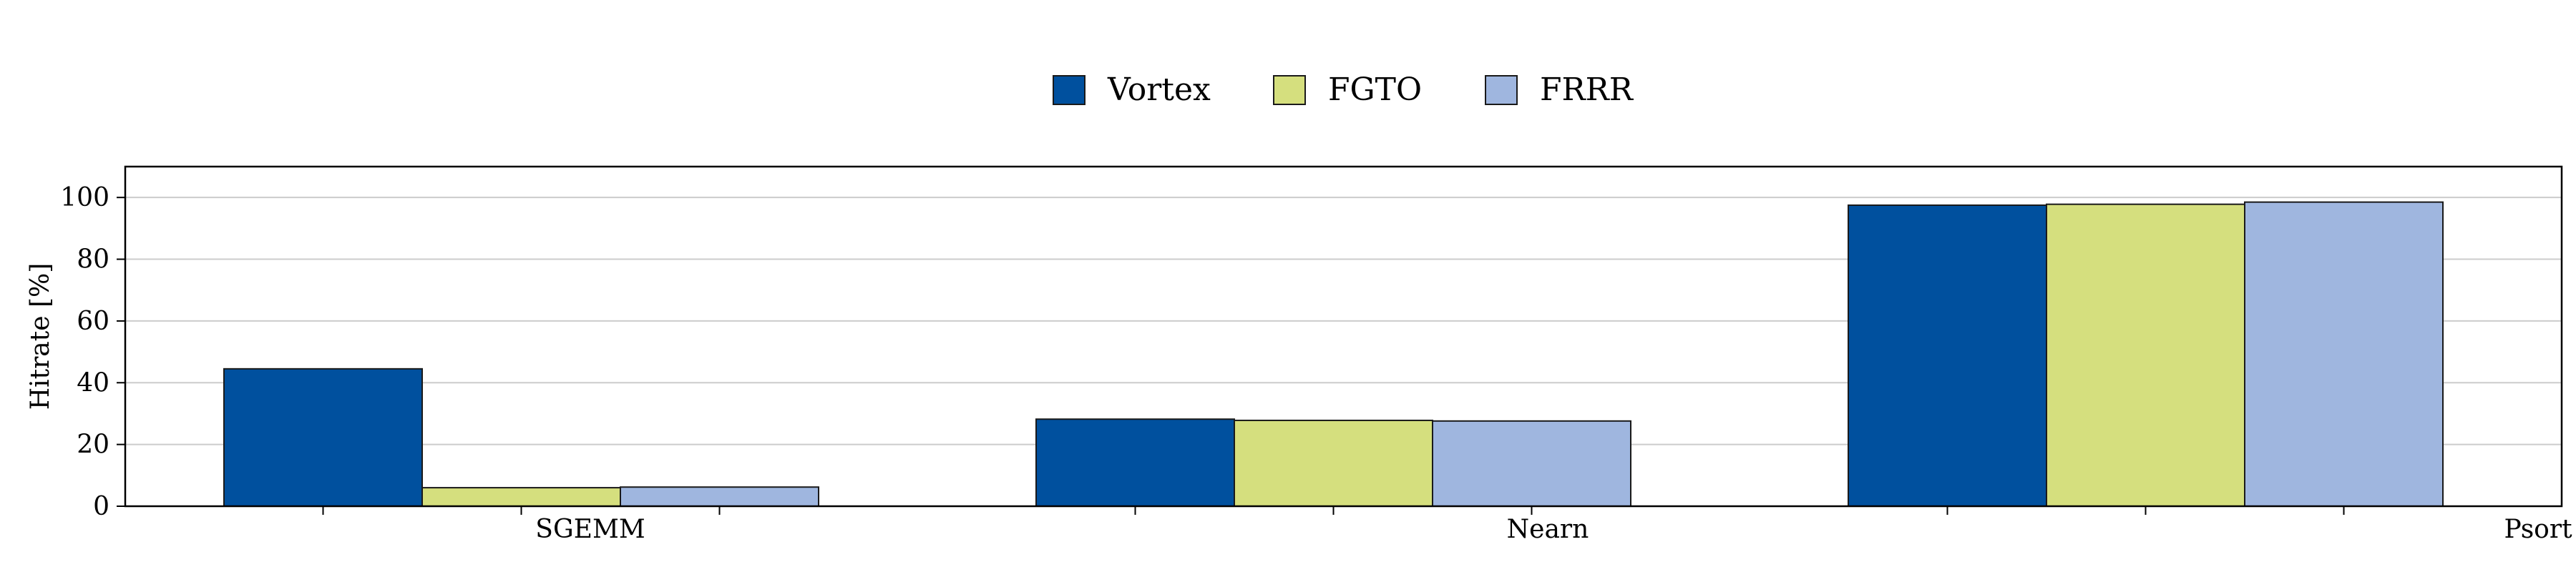 The height and width of the screenshot is (572, 2576). Describe the element at coordinates (2145, 355) in the screenshot. I see `bar-fgto-psort` at that location.